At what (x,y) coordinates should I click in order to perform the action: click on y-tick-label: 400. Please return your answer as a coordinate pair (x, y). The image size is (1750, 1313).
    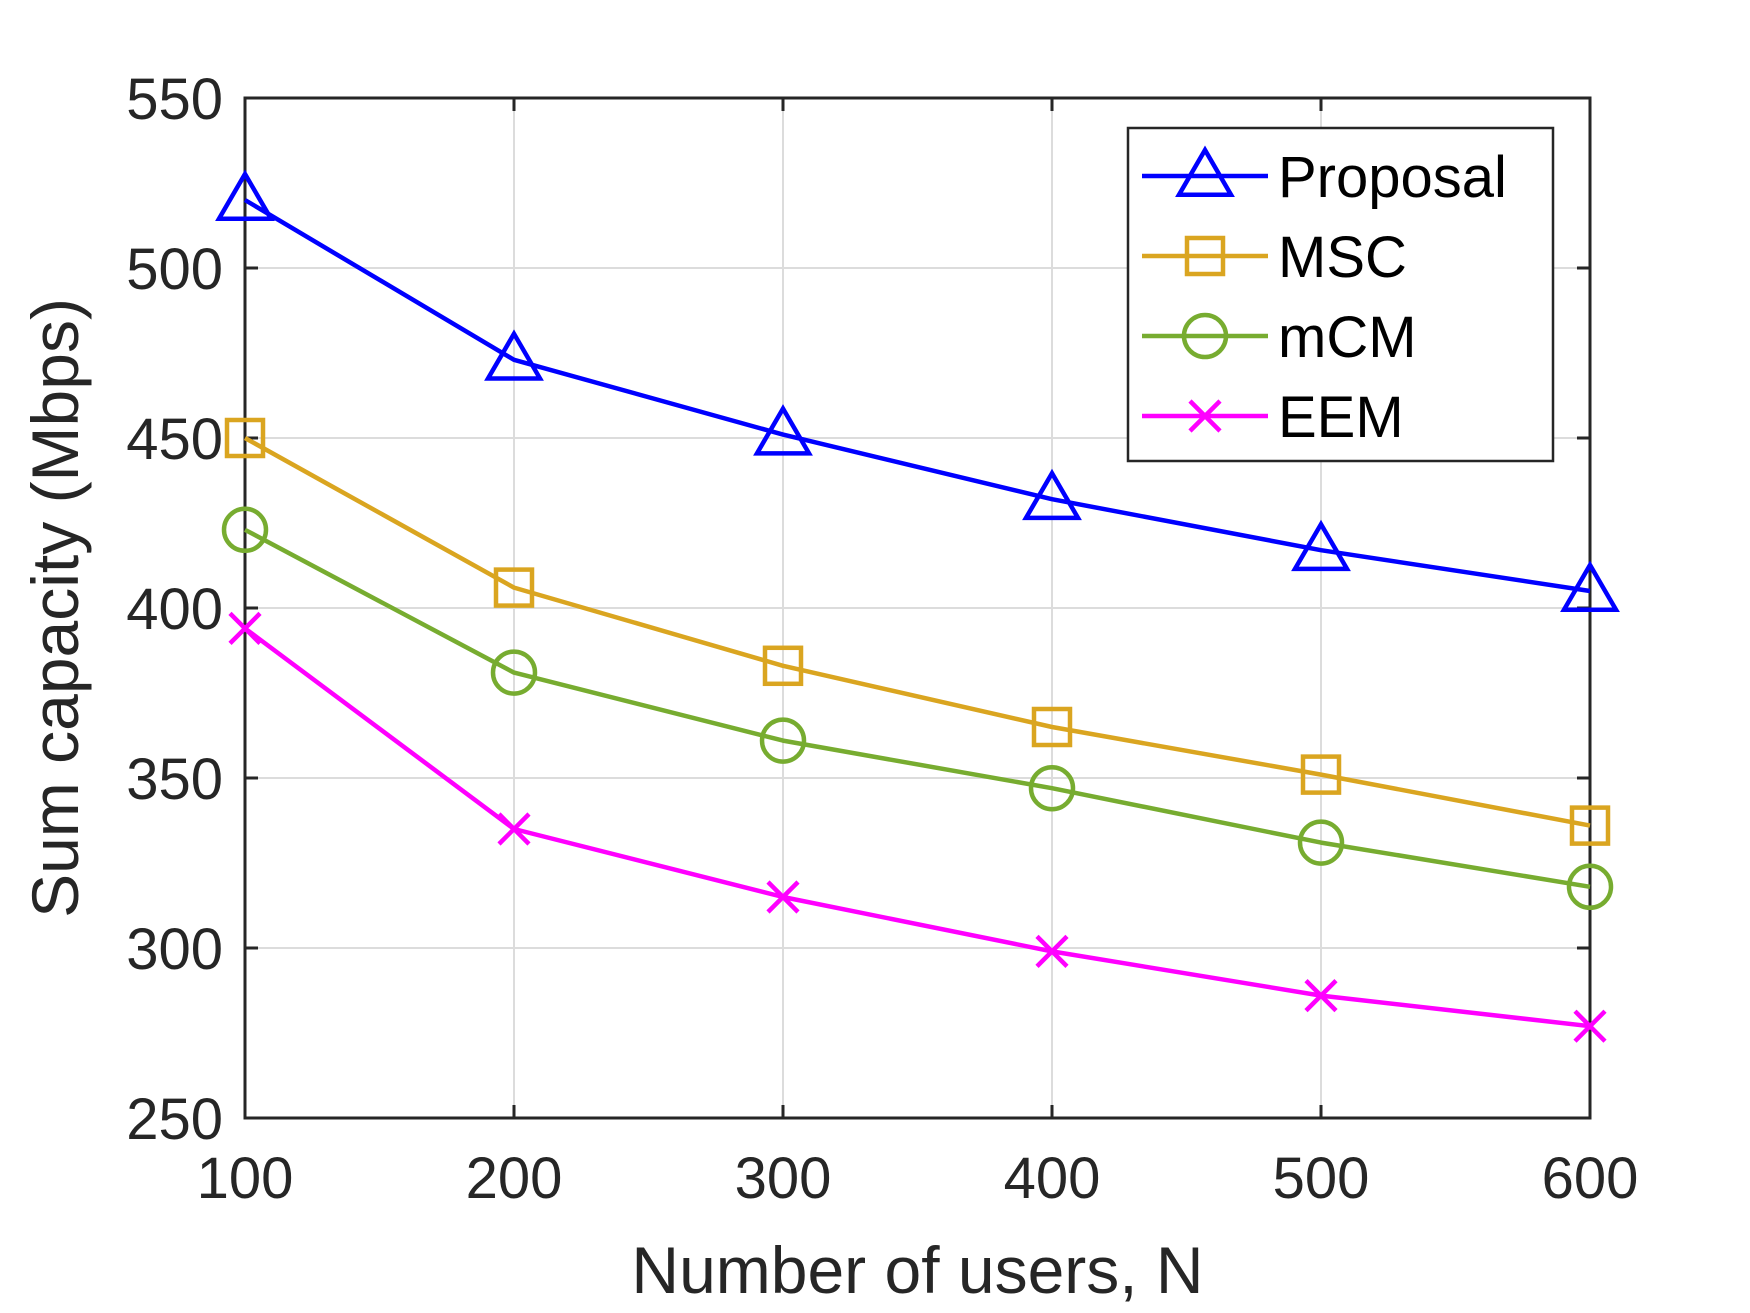
    Looking at the image, I should click on (174, 609).